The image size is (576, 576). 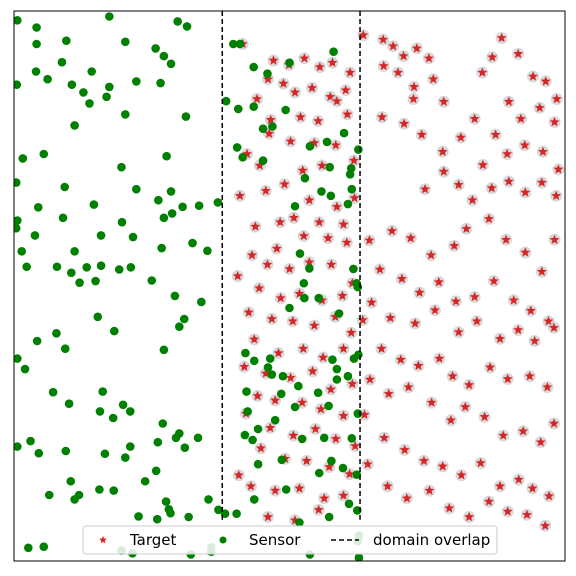 What do you see at coordinates (431, 540) in the screenshot?
I see `legend-label-overlap: domain overlap` at bounding box center [431, 540].